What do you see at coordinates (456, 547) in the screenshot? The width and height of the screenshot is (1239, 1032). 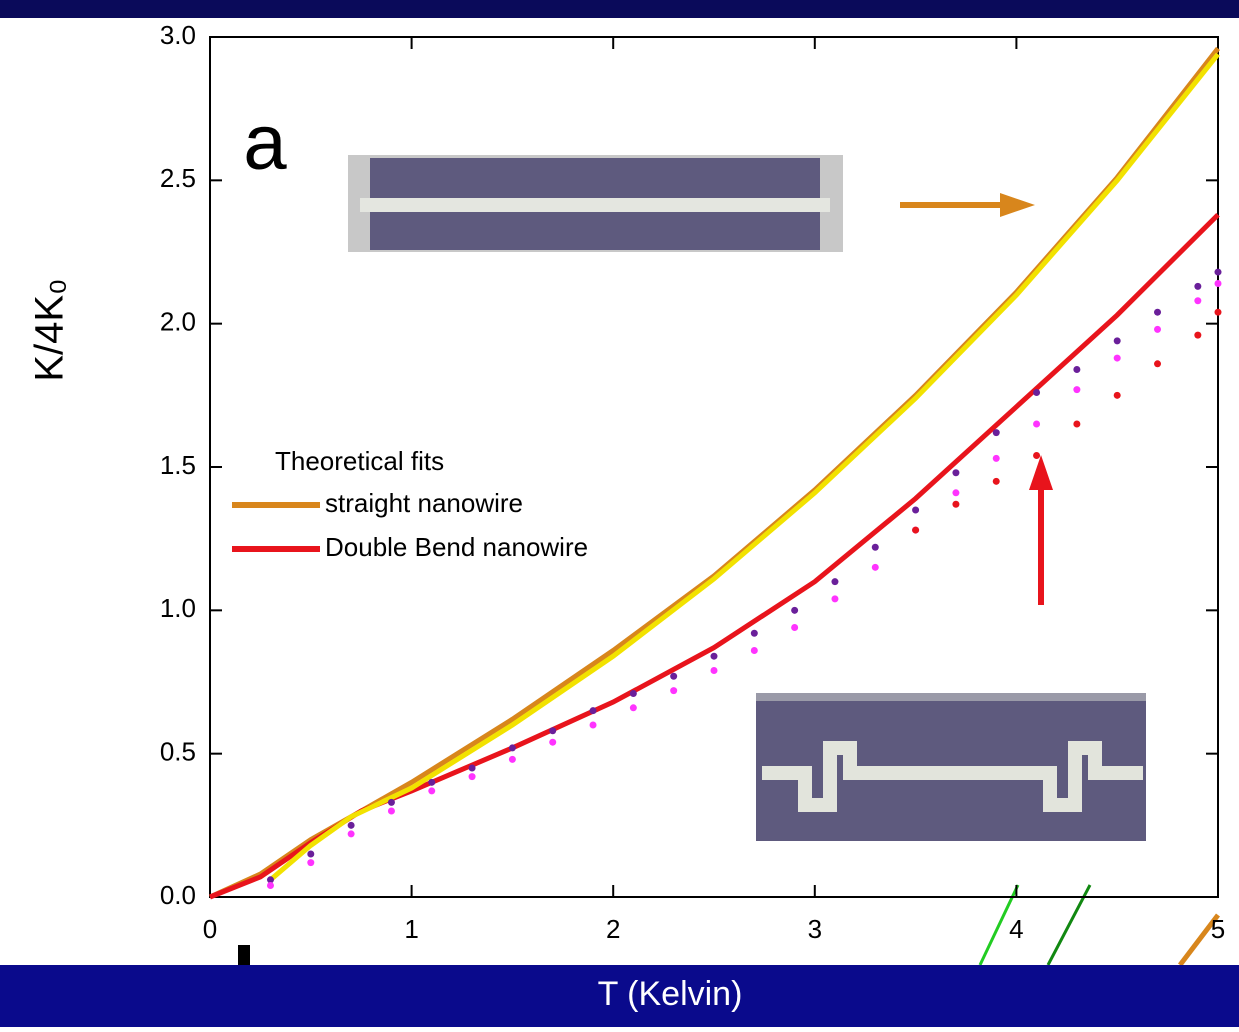 I see `legend-label: Double Bend nanowire` at bounding box center [456, 547].